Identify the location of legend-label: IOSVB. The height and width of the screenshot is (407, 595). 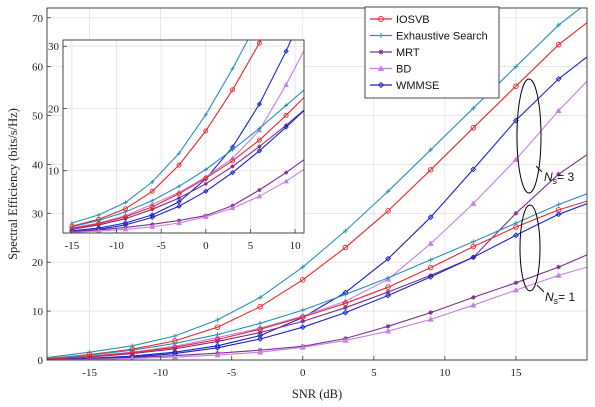
(413, 20).